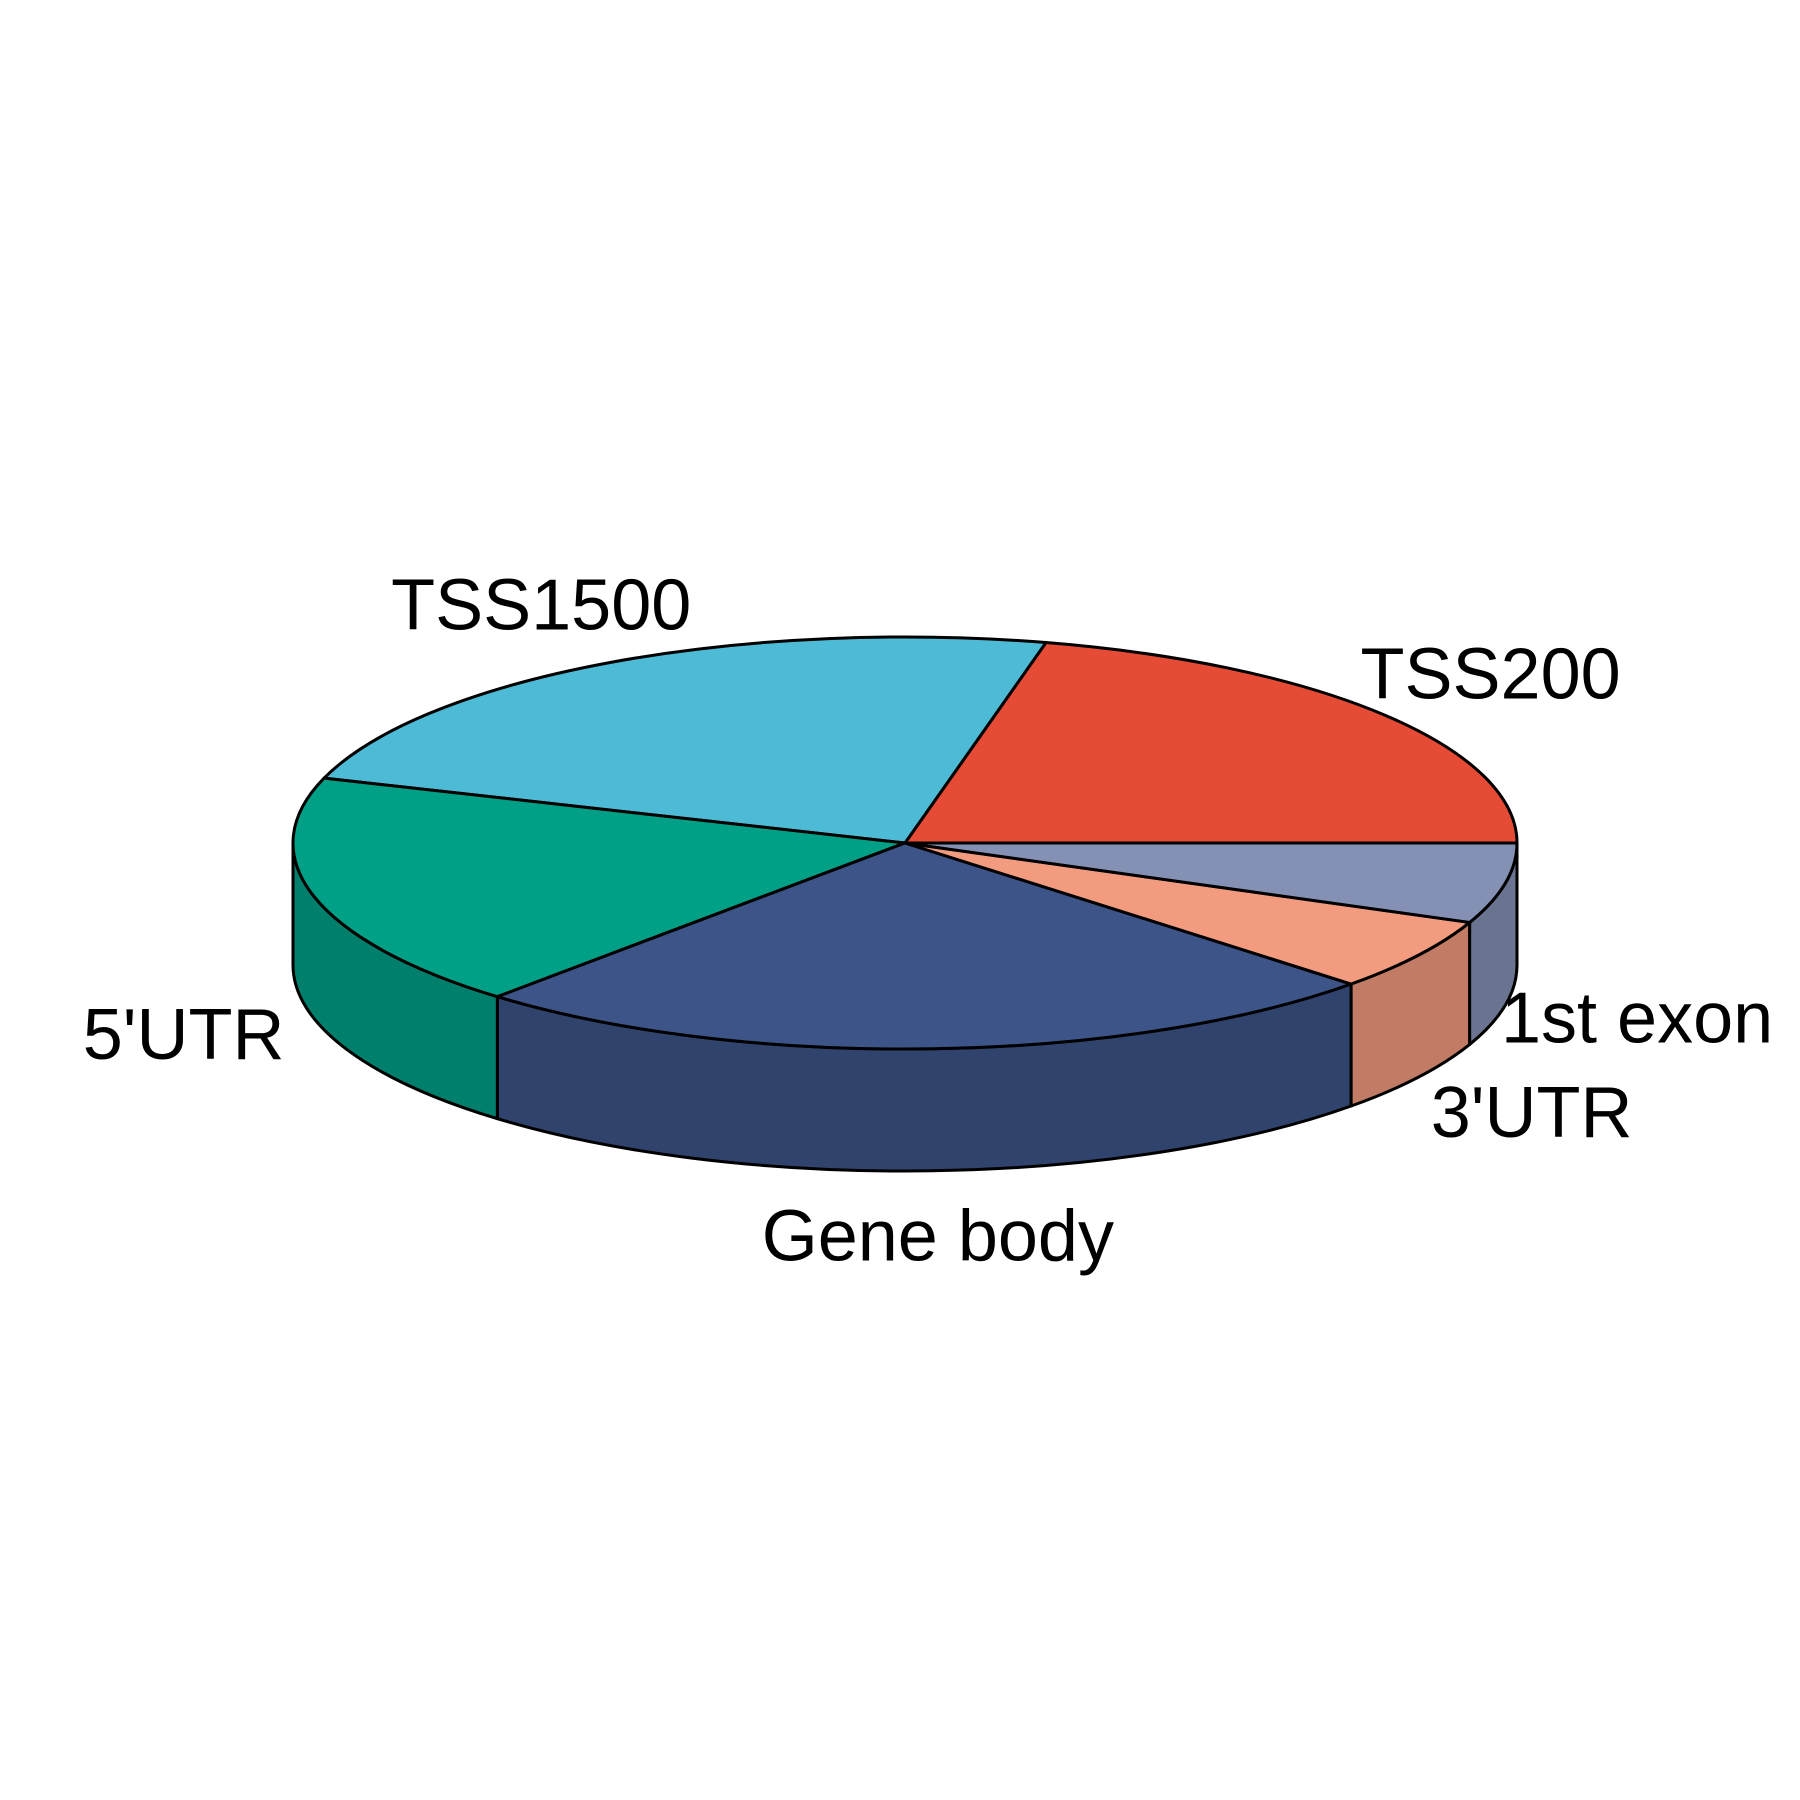 The width and height of the screenshot is (1800, 1800). What do you see at coordinates (1211, 743) in the screenshot?
I see `slice-tss200` at bounding box center [1211, 743].